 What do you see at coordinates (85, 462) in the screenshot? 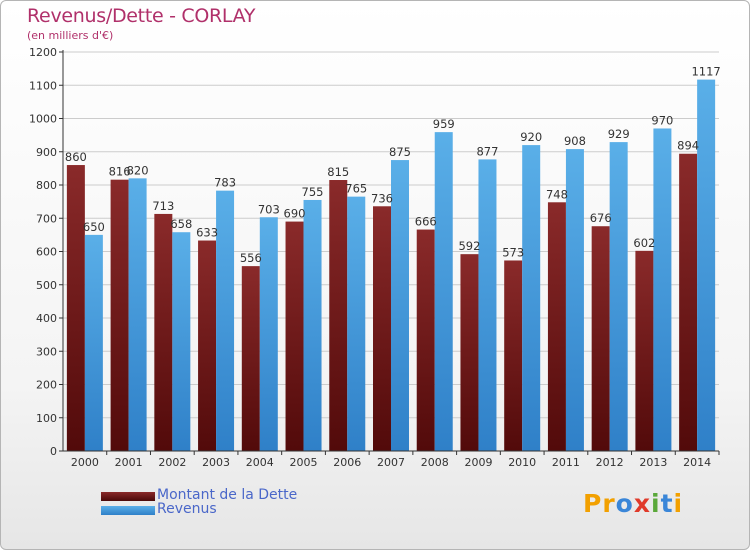
I see `x-tick-label: 2000` at bounding box center [85, 462].